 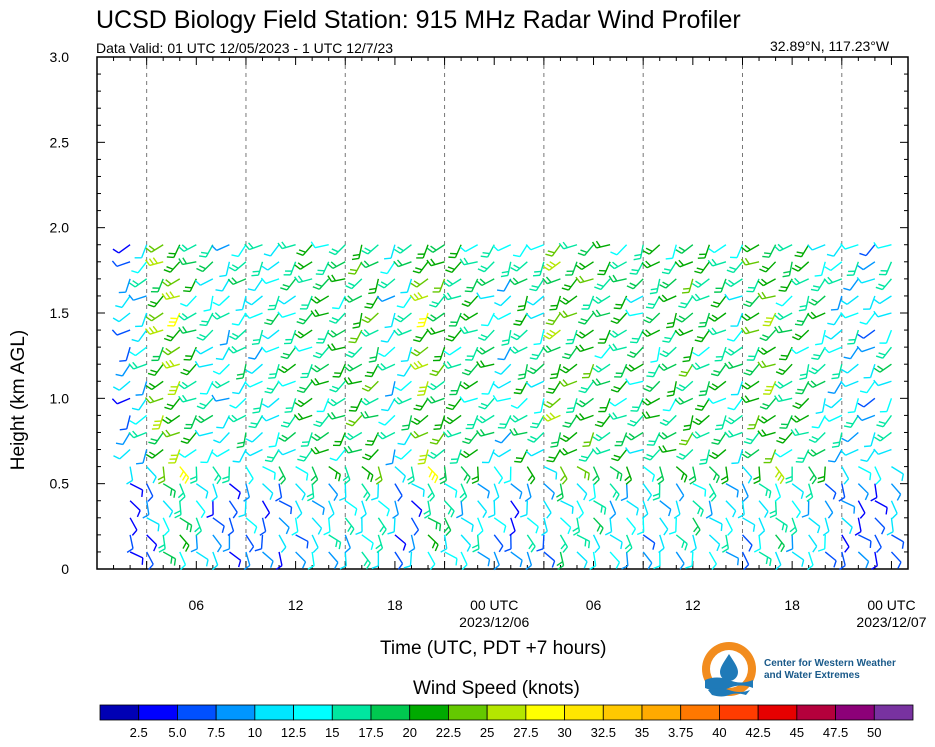 I want to click on colorbar-swatch, so click(x=429, y=712).